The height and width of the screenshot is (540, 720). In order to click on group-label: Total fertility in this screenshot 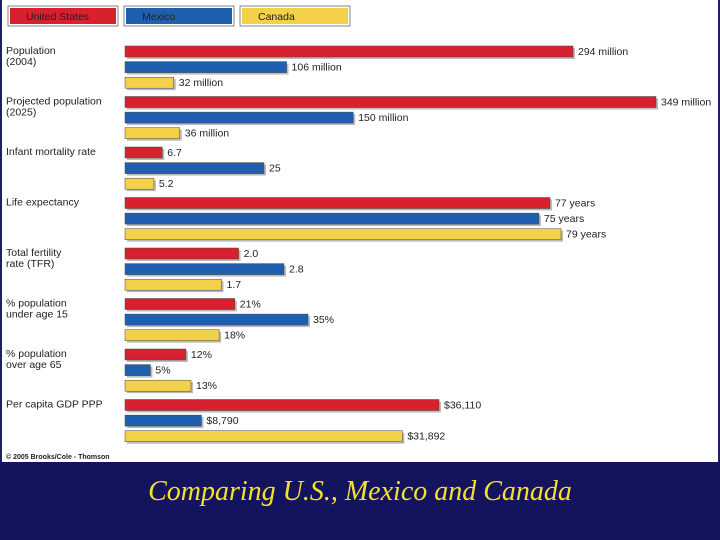, I will do `click(34, 253)`.